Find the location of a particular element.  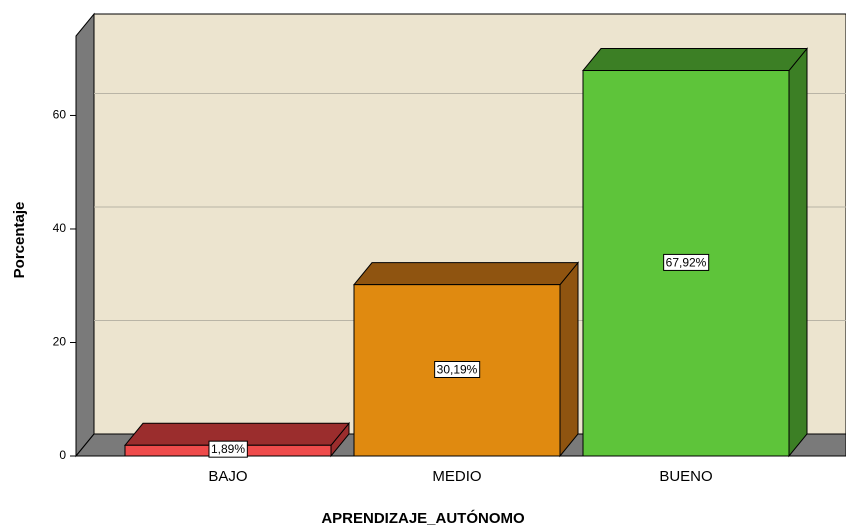

data-label: 30,19% is located at coordinates (457, 369).